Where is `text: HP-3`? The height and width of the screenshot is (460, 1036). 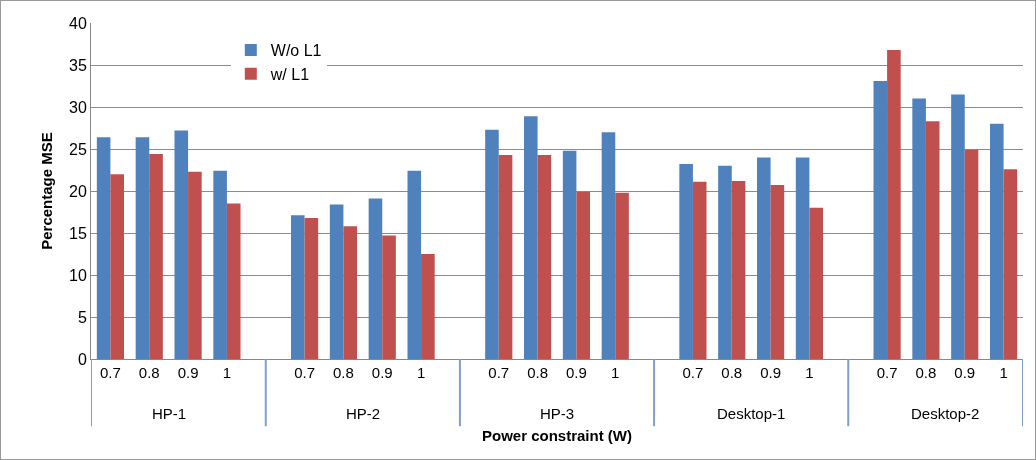 text: HP-3 is located at coordinates (557, 413).